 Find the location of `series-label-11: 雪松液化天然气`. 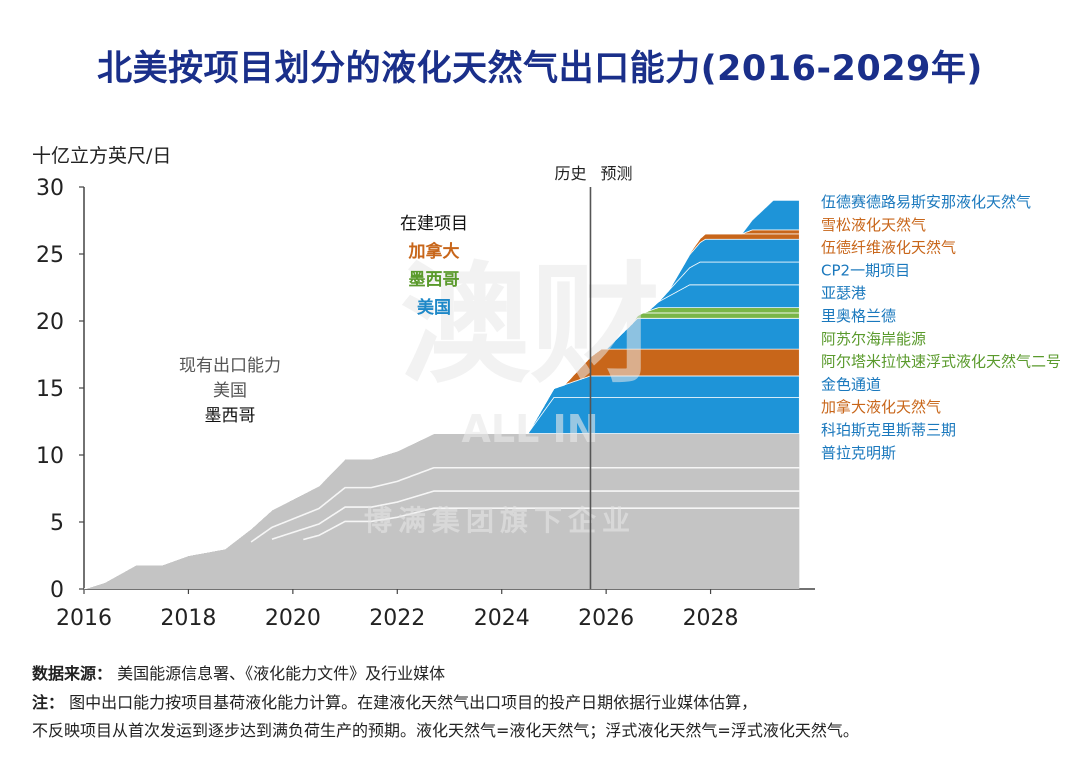

series-label-11: 雪松液化天然气 is located at coordinates (873, 225).